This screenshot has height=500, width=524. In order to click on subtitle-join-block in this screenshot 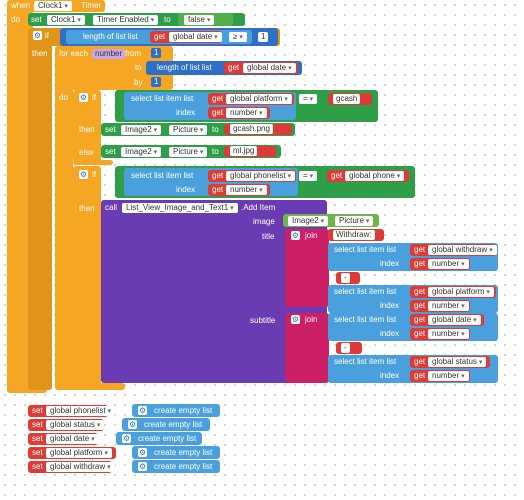, I will do `click(307, 348)`.